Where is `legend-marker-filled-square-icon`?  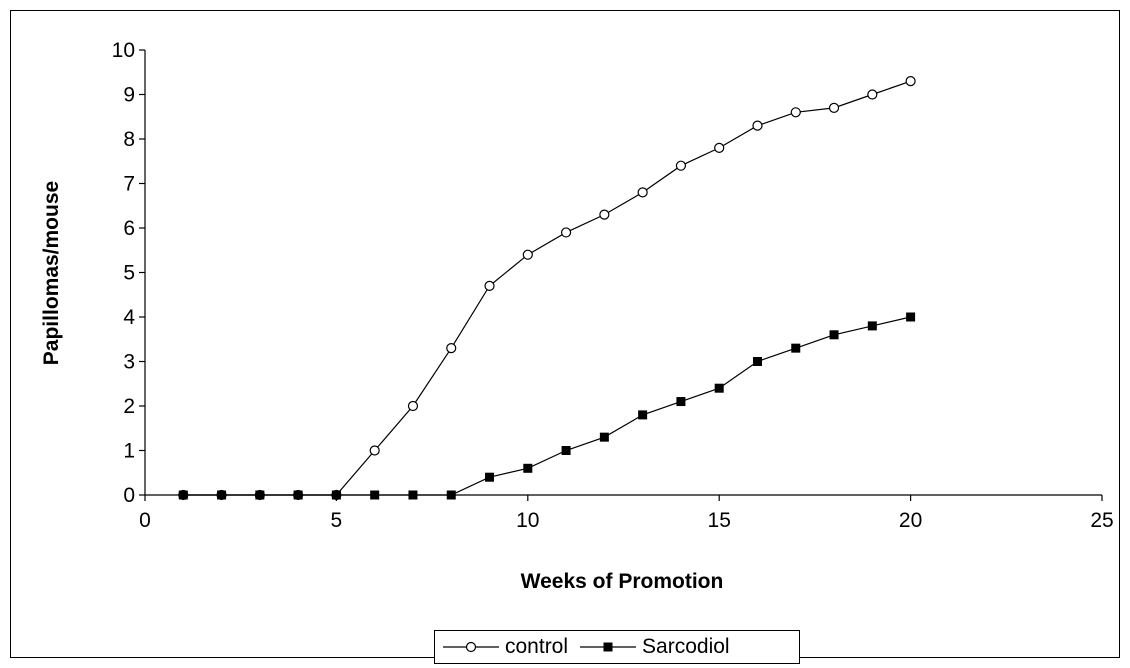 legend-marker-filled-square-icon is located at coordinates (608, 647).